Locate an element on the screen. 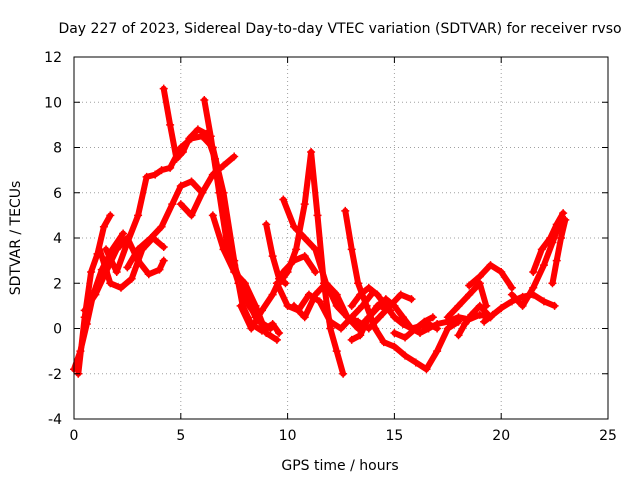 This screenshot has width=640, height=480. y-tick-label: 10 is located at coordinates (53, 103).